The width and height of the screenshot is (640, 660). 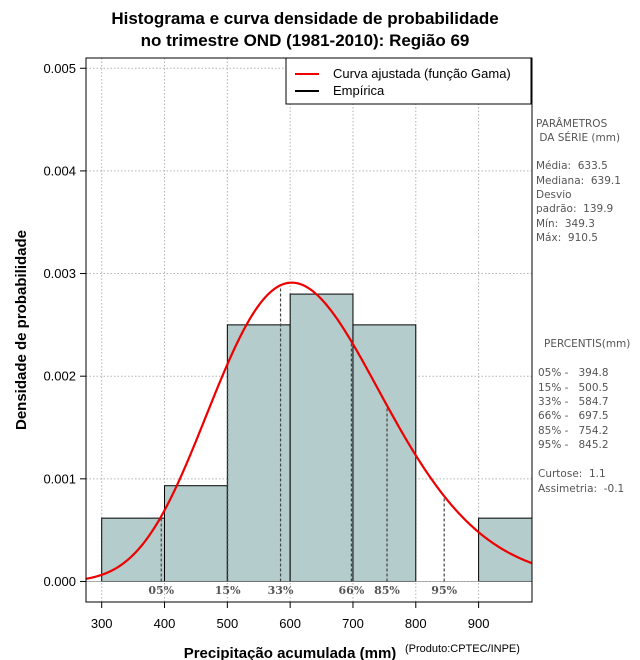 I want to click on x-tick-label: 700, so click(x=353, y=623).